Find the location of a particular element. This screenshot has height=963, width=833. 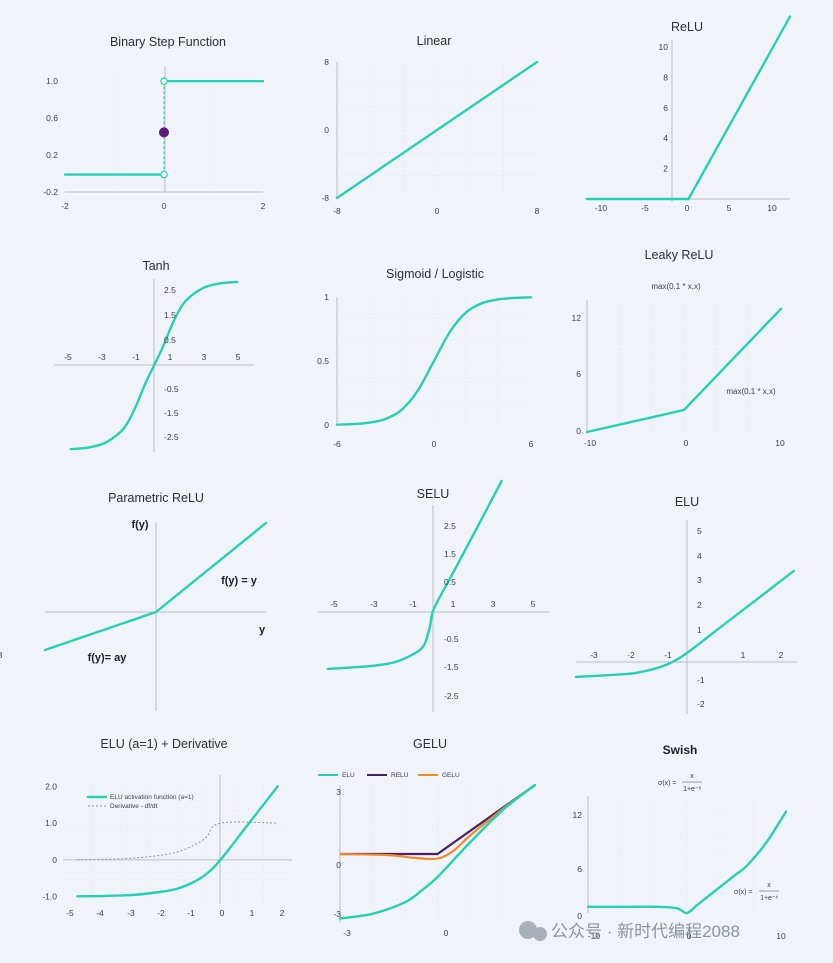

chart-binary-step: Binary Step Function 1.0 0.6 0.2 -0.2-2 0 2 is located at coordinates (154, 123).